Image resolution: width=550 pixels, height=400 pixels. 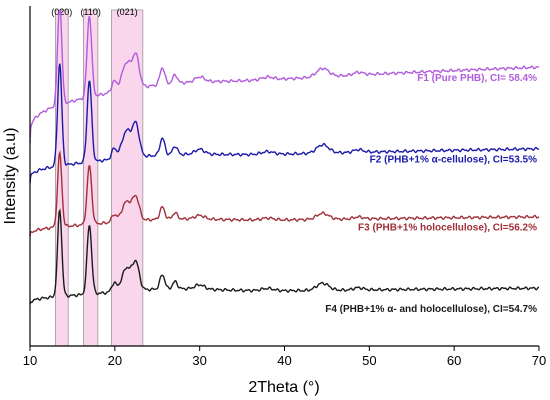 What do you see at coordinates (369, 360) in the screenshot?
I see `x-tick-label: 50` at bounding box center [369, 360].